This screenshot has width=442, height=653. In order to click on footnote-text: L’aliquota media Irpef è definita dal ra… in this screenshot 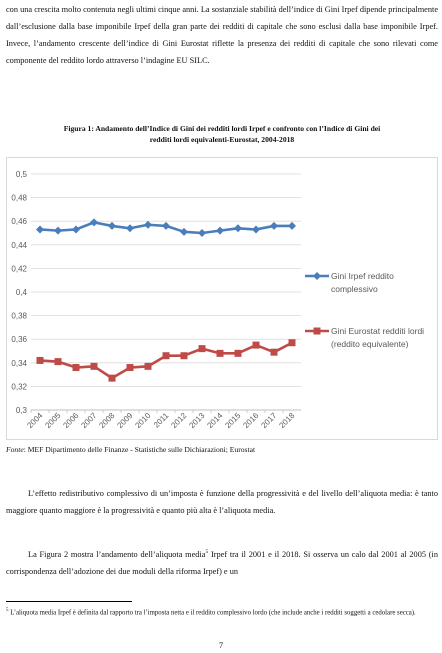, I will do `click(212, 613)`.